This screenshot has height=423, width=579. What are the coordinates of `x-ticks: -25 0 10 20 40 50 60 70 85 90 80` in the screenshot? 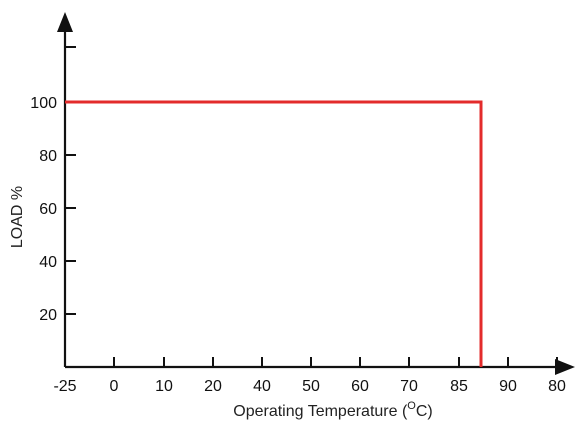 It's located at (309, 376).